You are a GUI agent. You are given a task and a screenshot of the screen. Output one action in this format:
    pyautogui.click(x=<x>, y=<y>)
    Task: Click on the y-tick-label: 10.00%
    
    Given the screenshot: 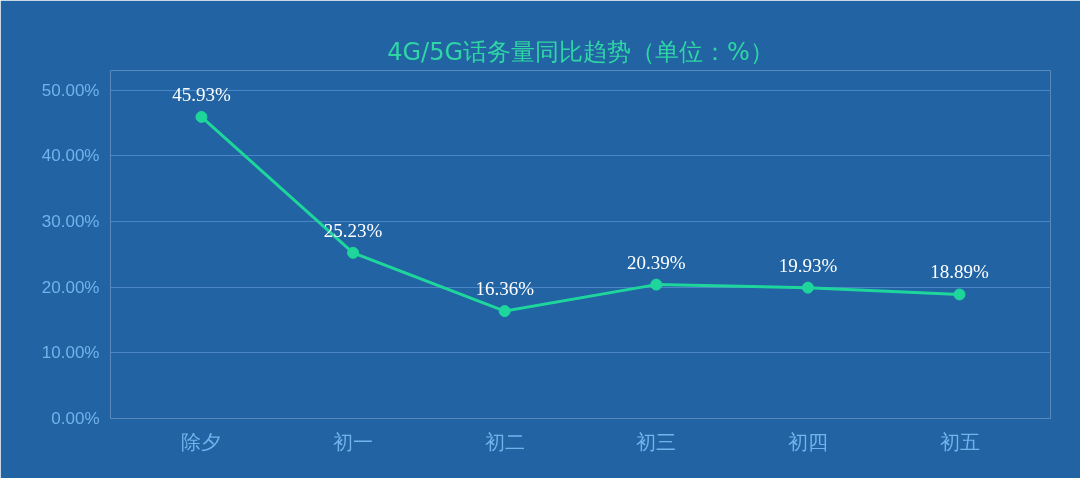 What is the action you would take?
    pyautogui.click(x=70, y=353)
    